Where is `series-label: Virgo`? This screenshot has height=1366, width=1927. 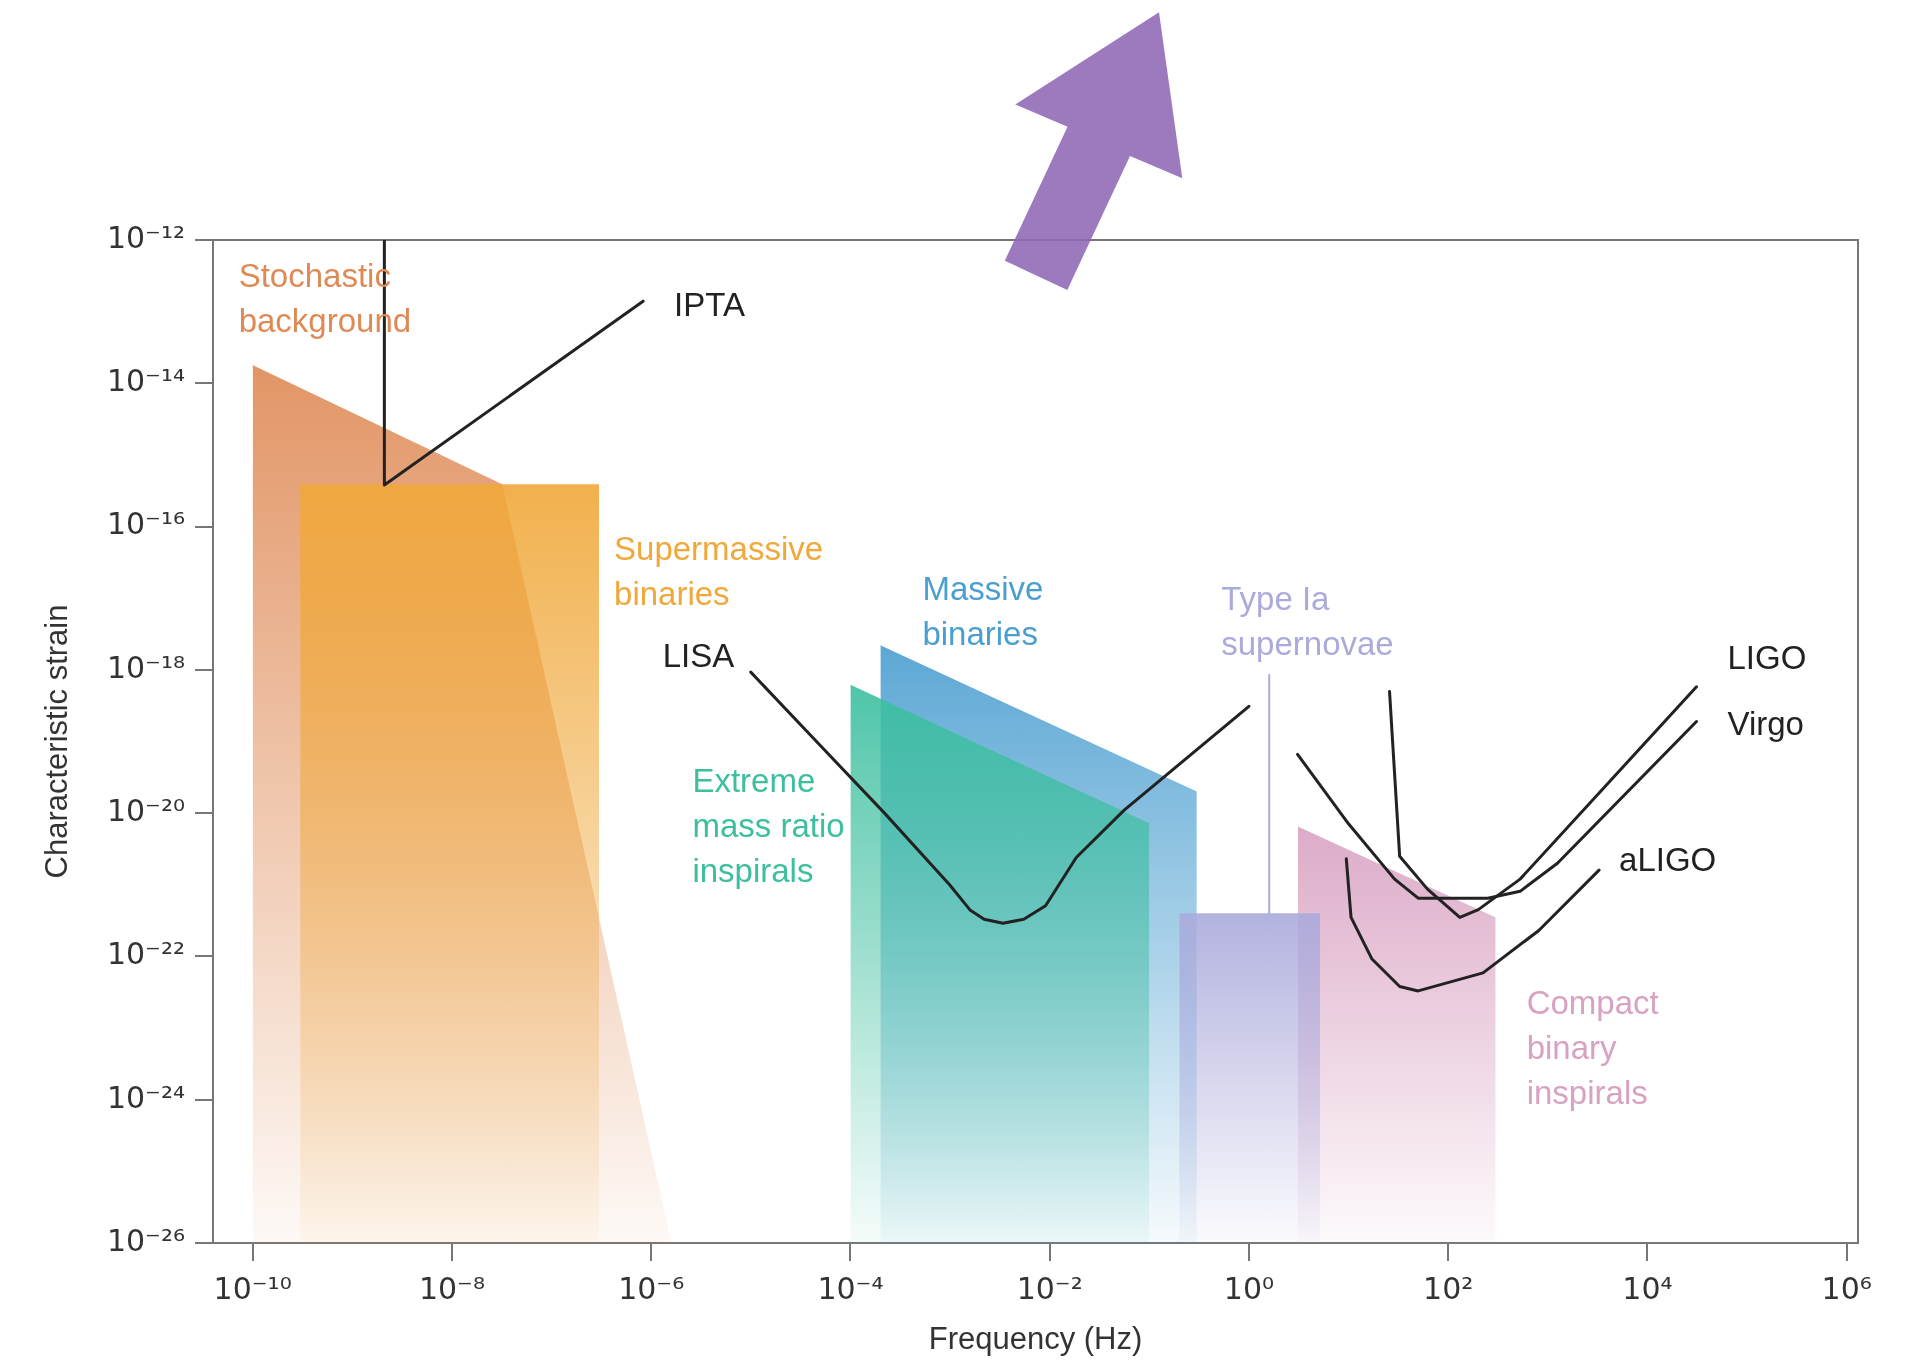
series-label: Virgo is located at coordinates (1765, 723).